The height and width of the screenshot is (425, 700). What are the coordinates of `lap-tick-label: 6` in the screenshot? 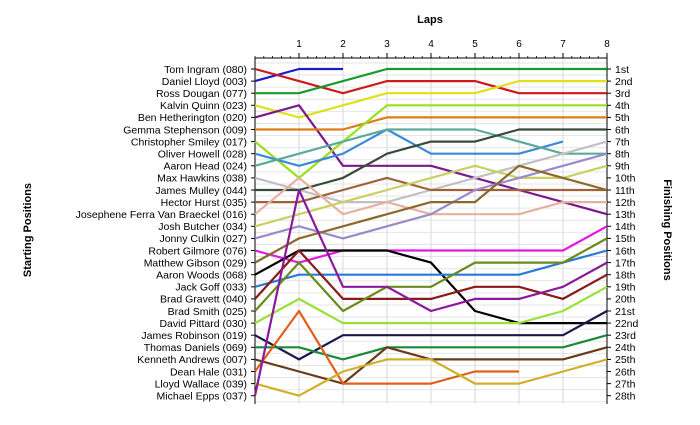 It's located at (519, 44).